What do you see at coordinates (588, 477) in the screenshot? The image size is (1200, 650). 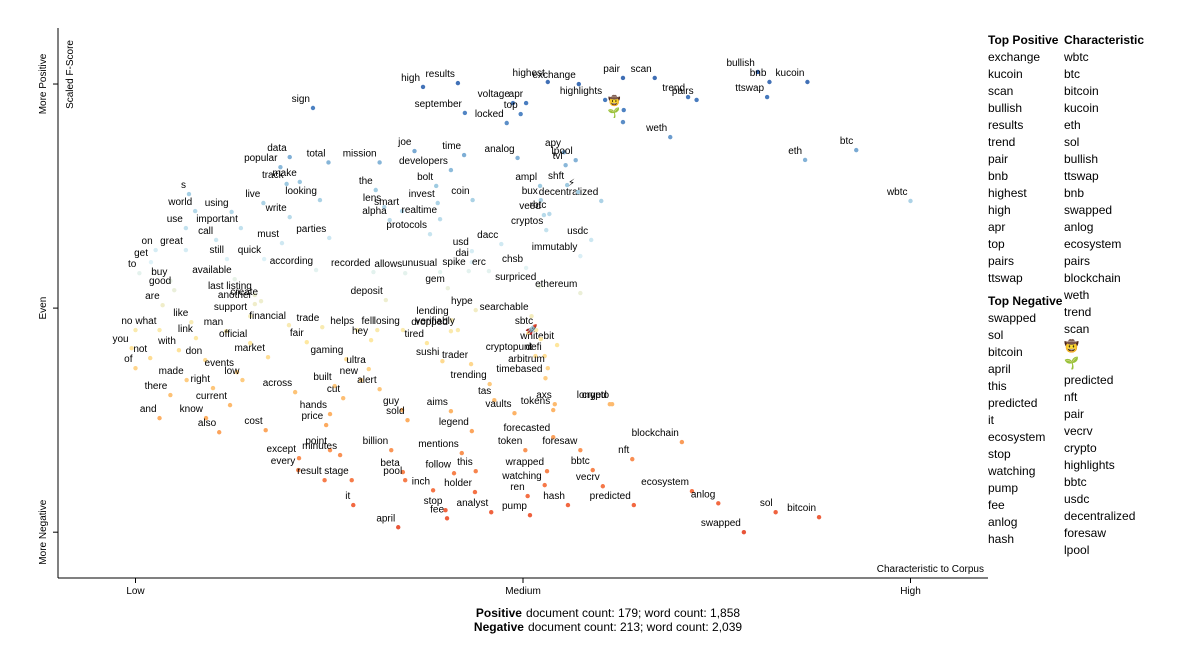 I see `point-label: vecrv` at bounding box center [588, 477].